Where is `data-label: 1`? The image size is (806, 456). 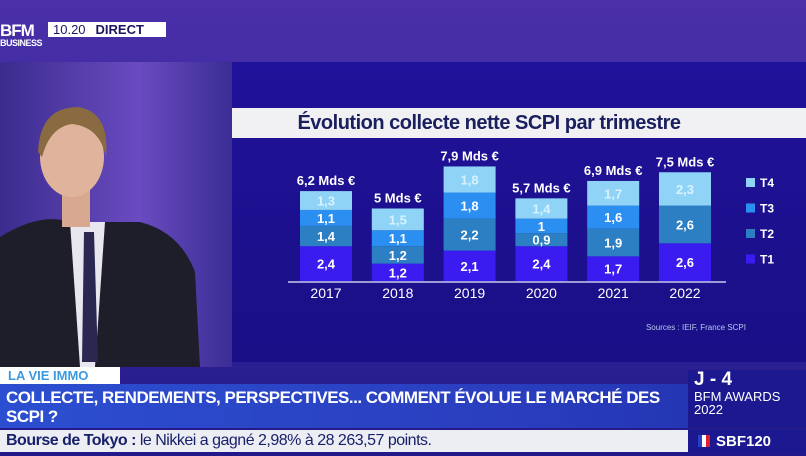 data-label: 1 is located at coordinates (541, 226).